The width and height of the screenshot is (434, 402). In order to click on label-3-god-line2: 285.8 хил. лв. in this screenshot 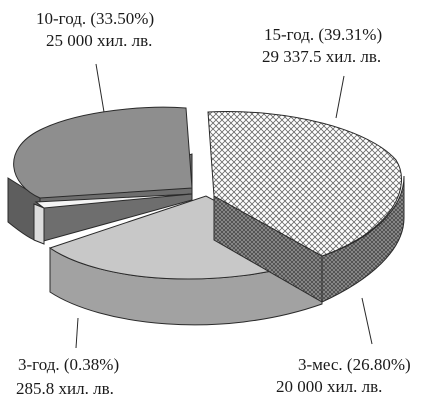, I will do `click(65, 388)`.